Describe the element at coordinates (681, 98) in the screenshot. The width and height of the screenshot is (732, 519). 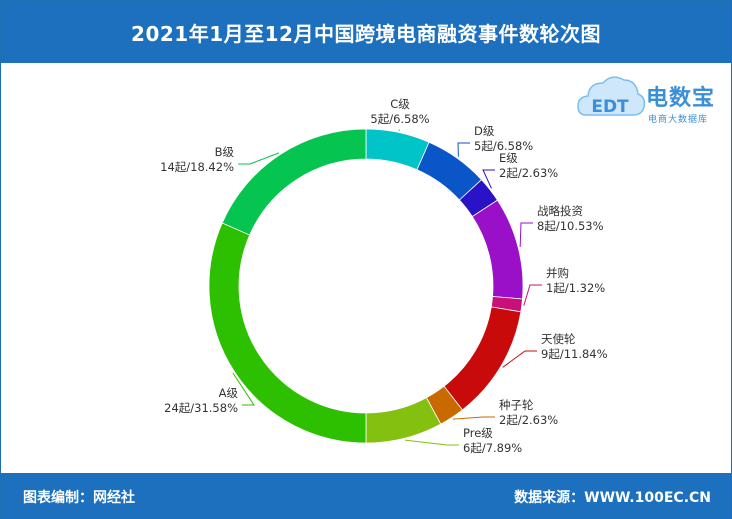
I see `logo-name: 电数宝` at that location.